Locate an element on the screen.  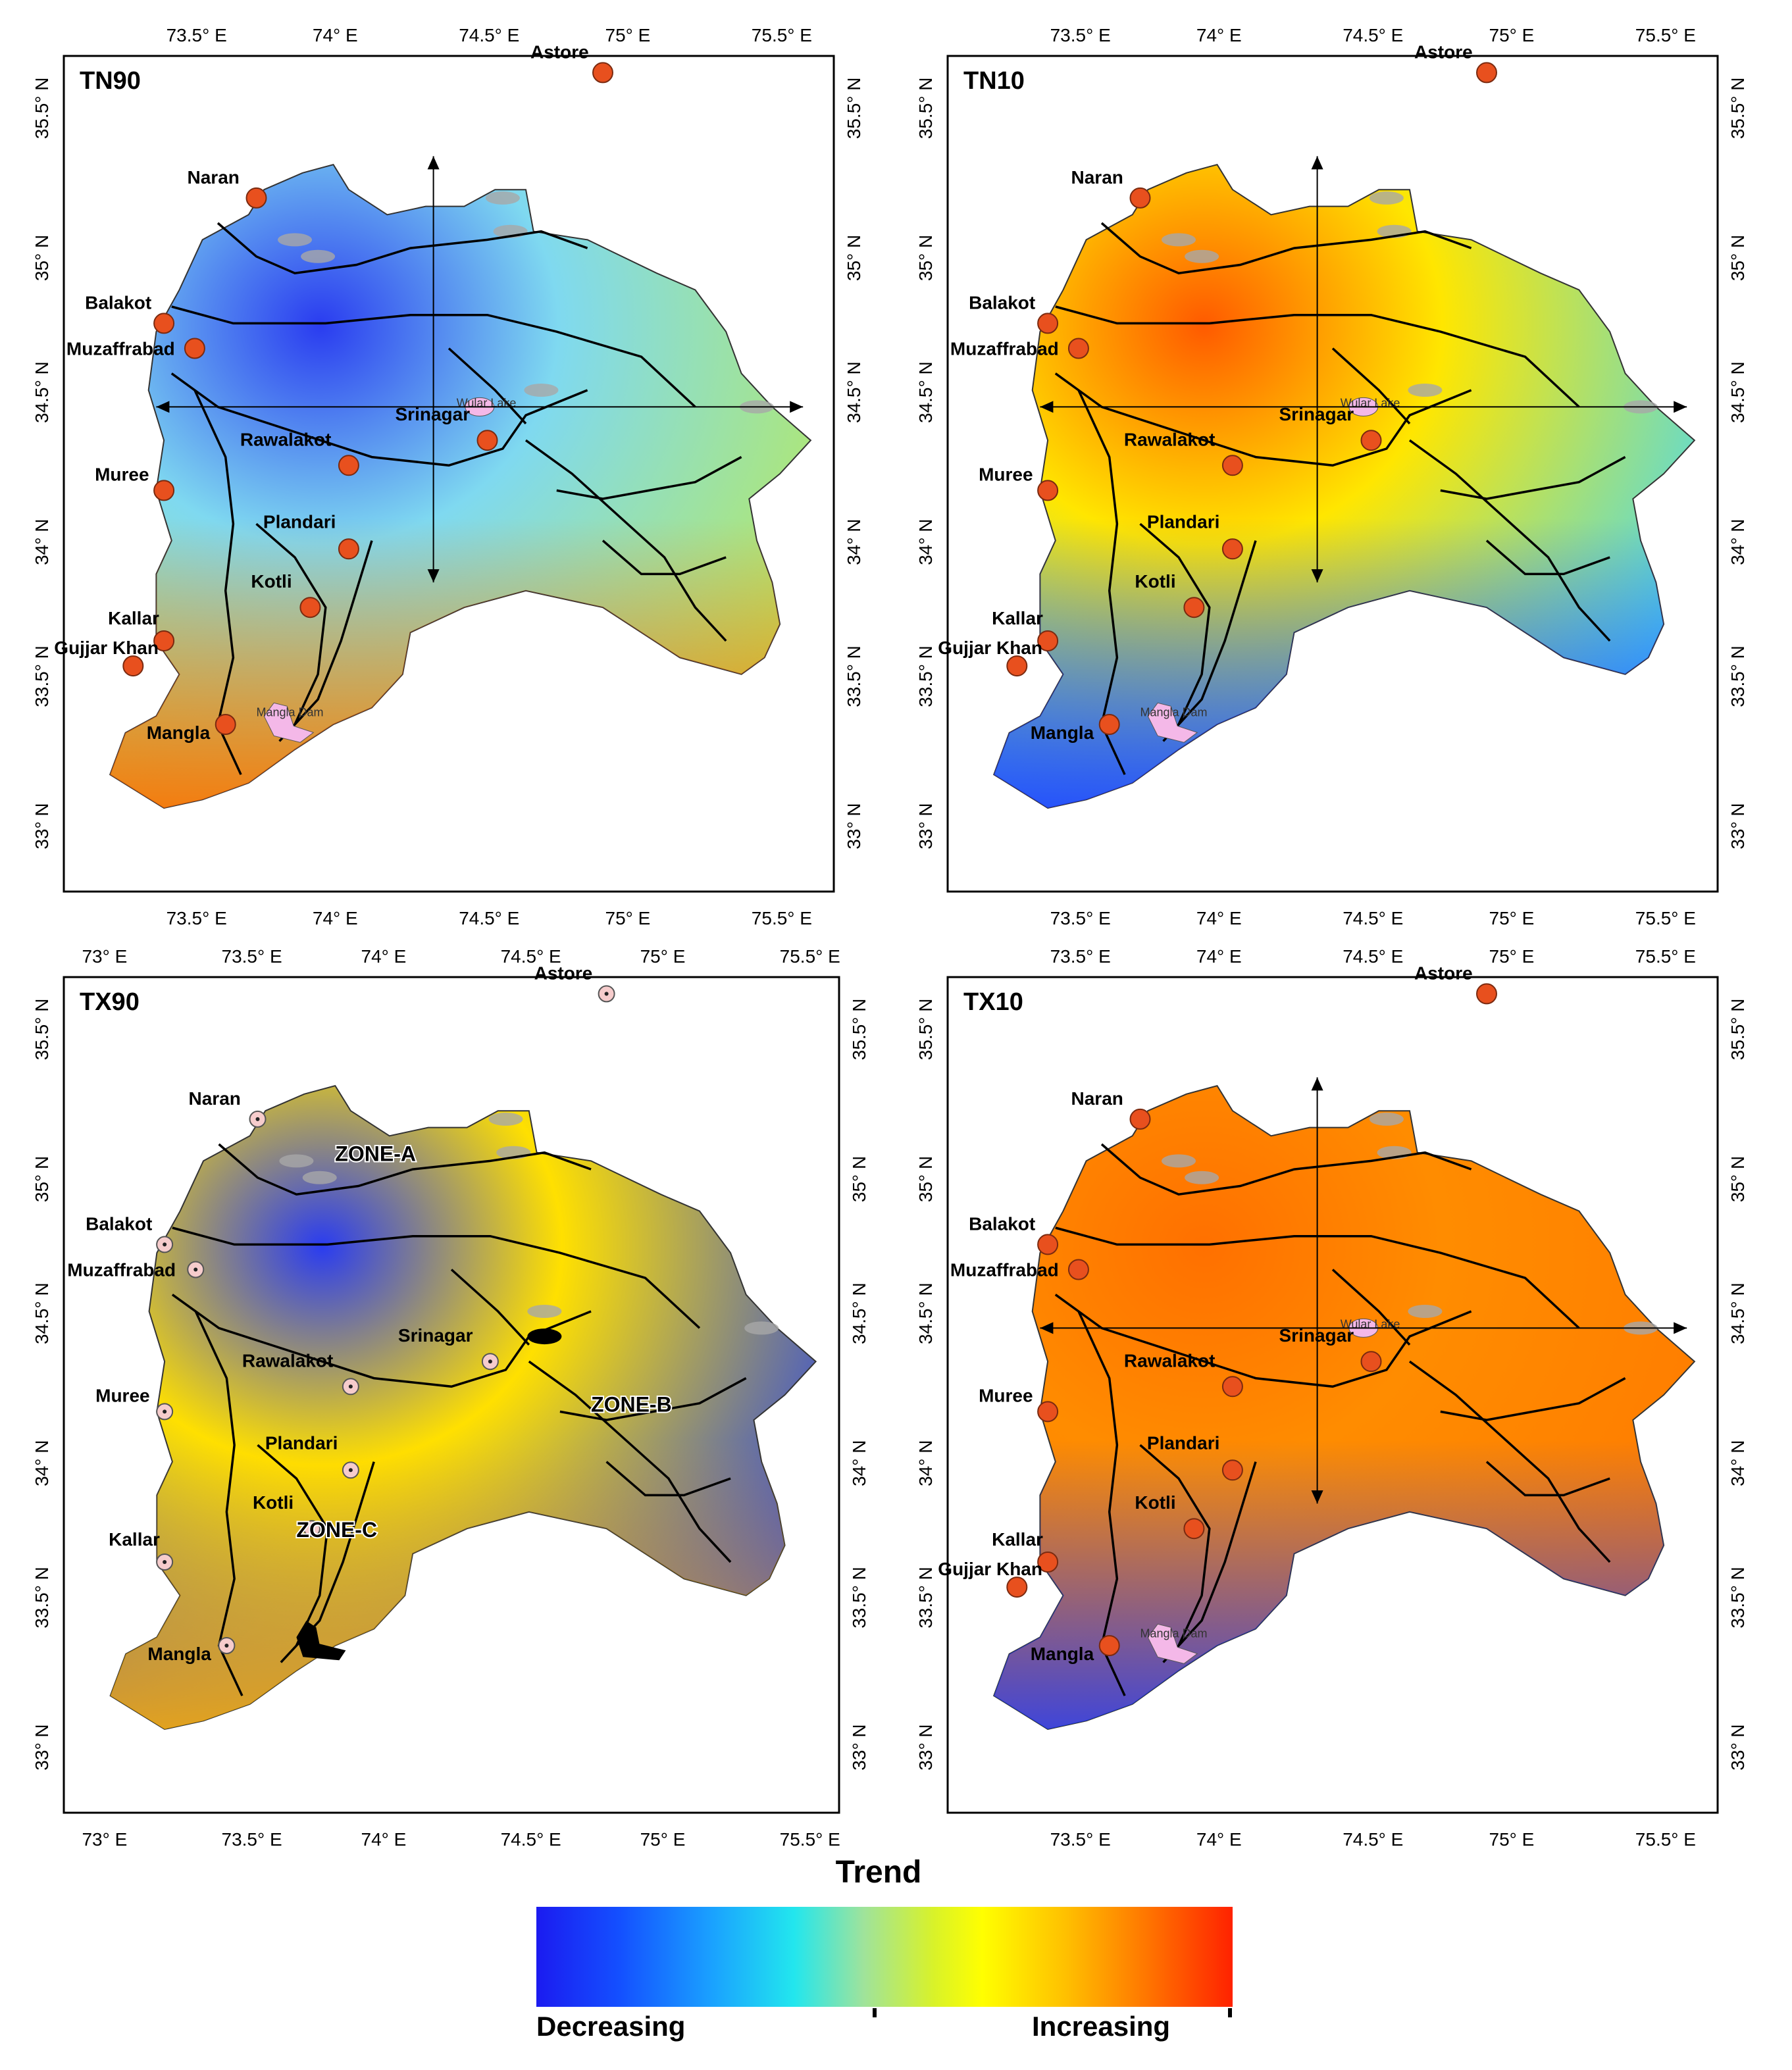
longitude-tick-bottom: 73° E is located at coordinates (104, 1839).